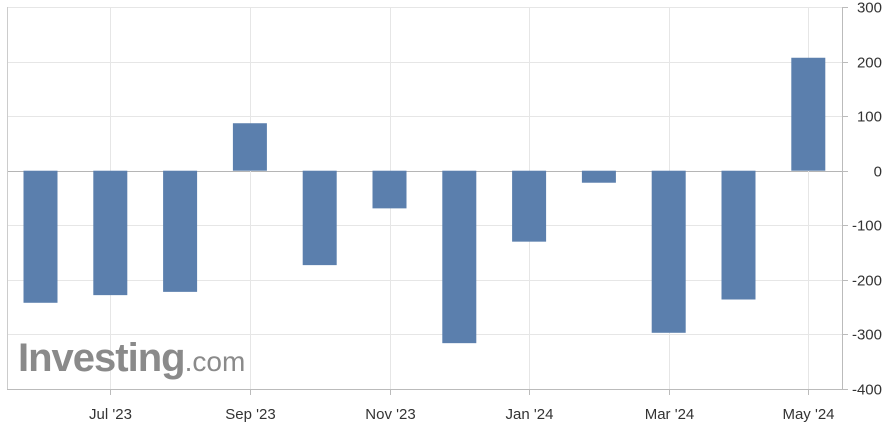 This screenshot has height=433, width=890. I want to click on y-tick-label: -300, so click(867, 335).